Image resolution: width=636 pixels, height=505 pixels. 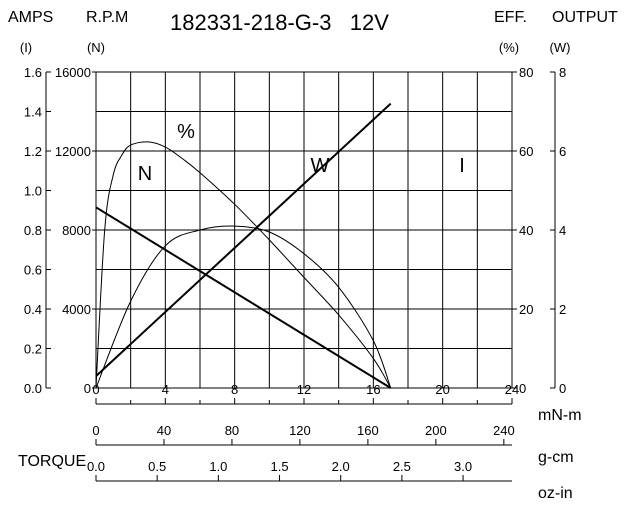 What do you see at coordinates (304, 389) in the screenshot?
I see `mnm-tick-label: 12` at bounding box center [304, 389].